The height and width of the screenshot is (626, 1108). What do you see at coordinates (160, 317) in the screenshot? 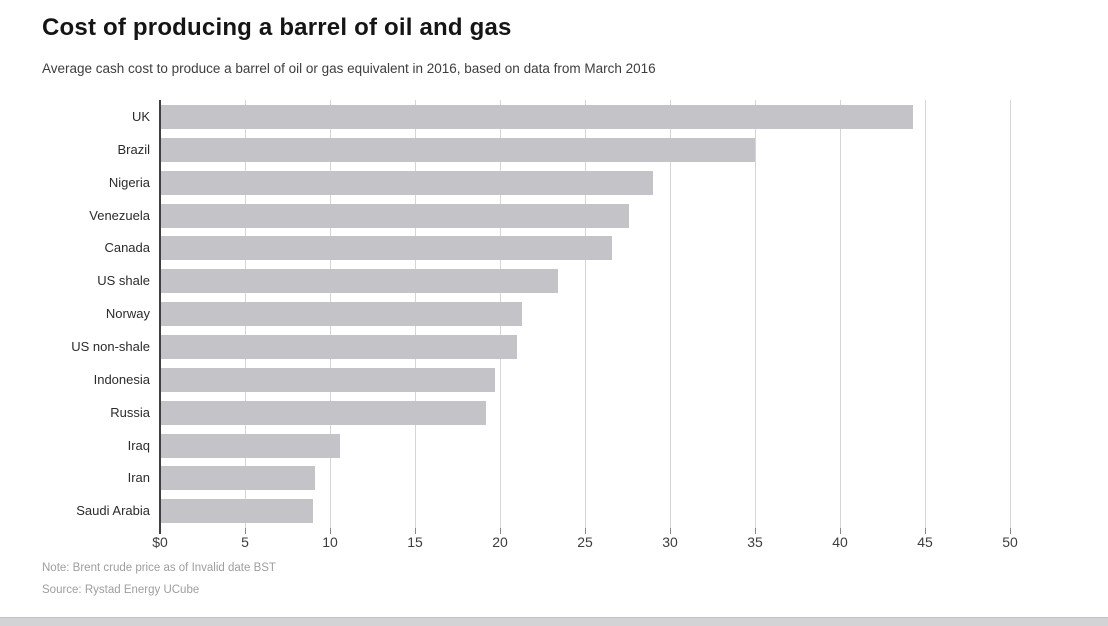
I see `y-axis-line` at bounding box center [160, 317].